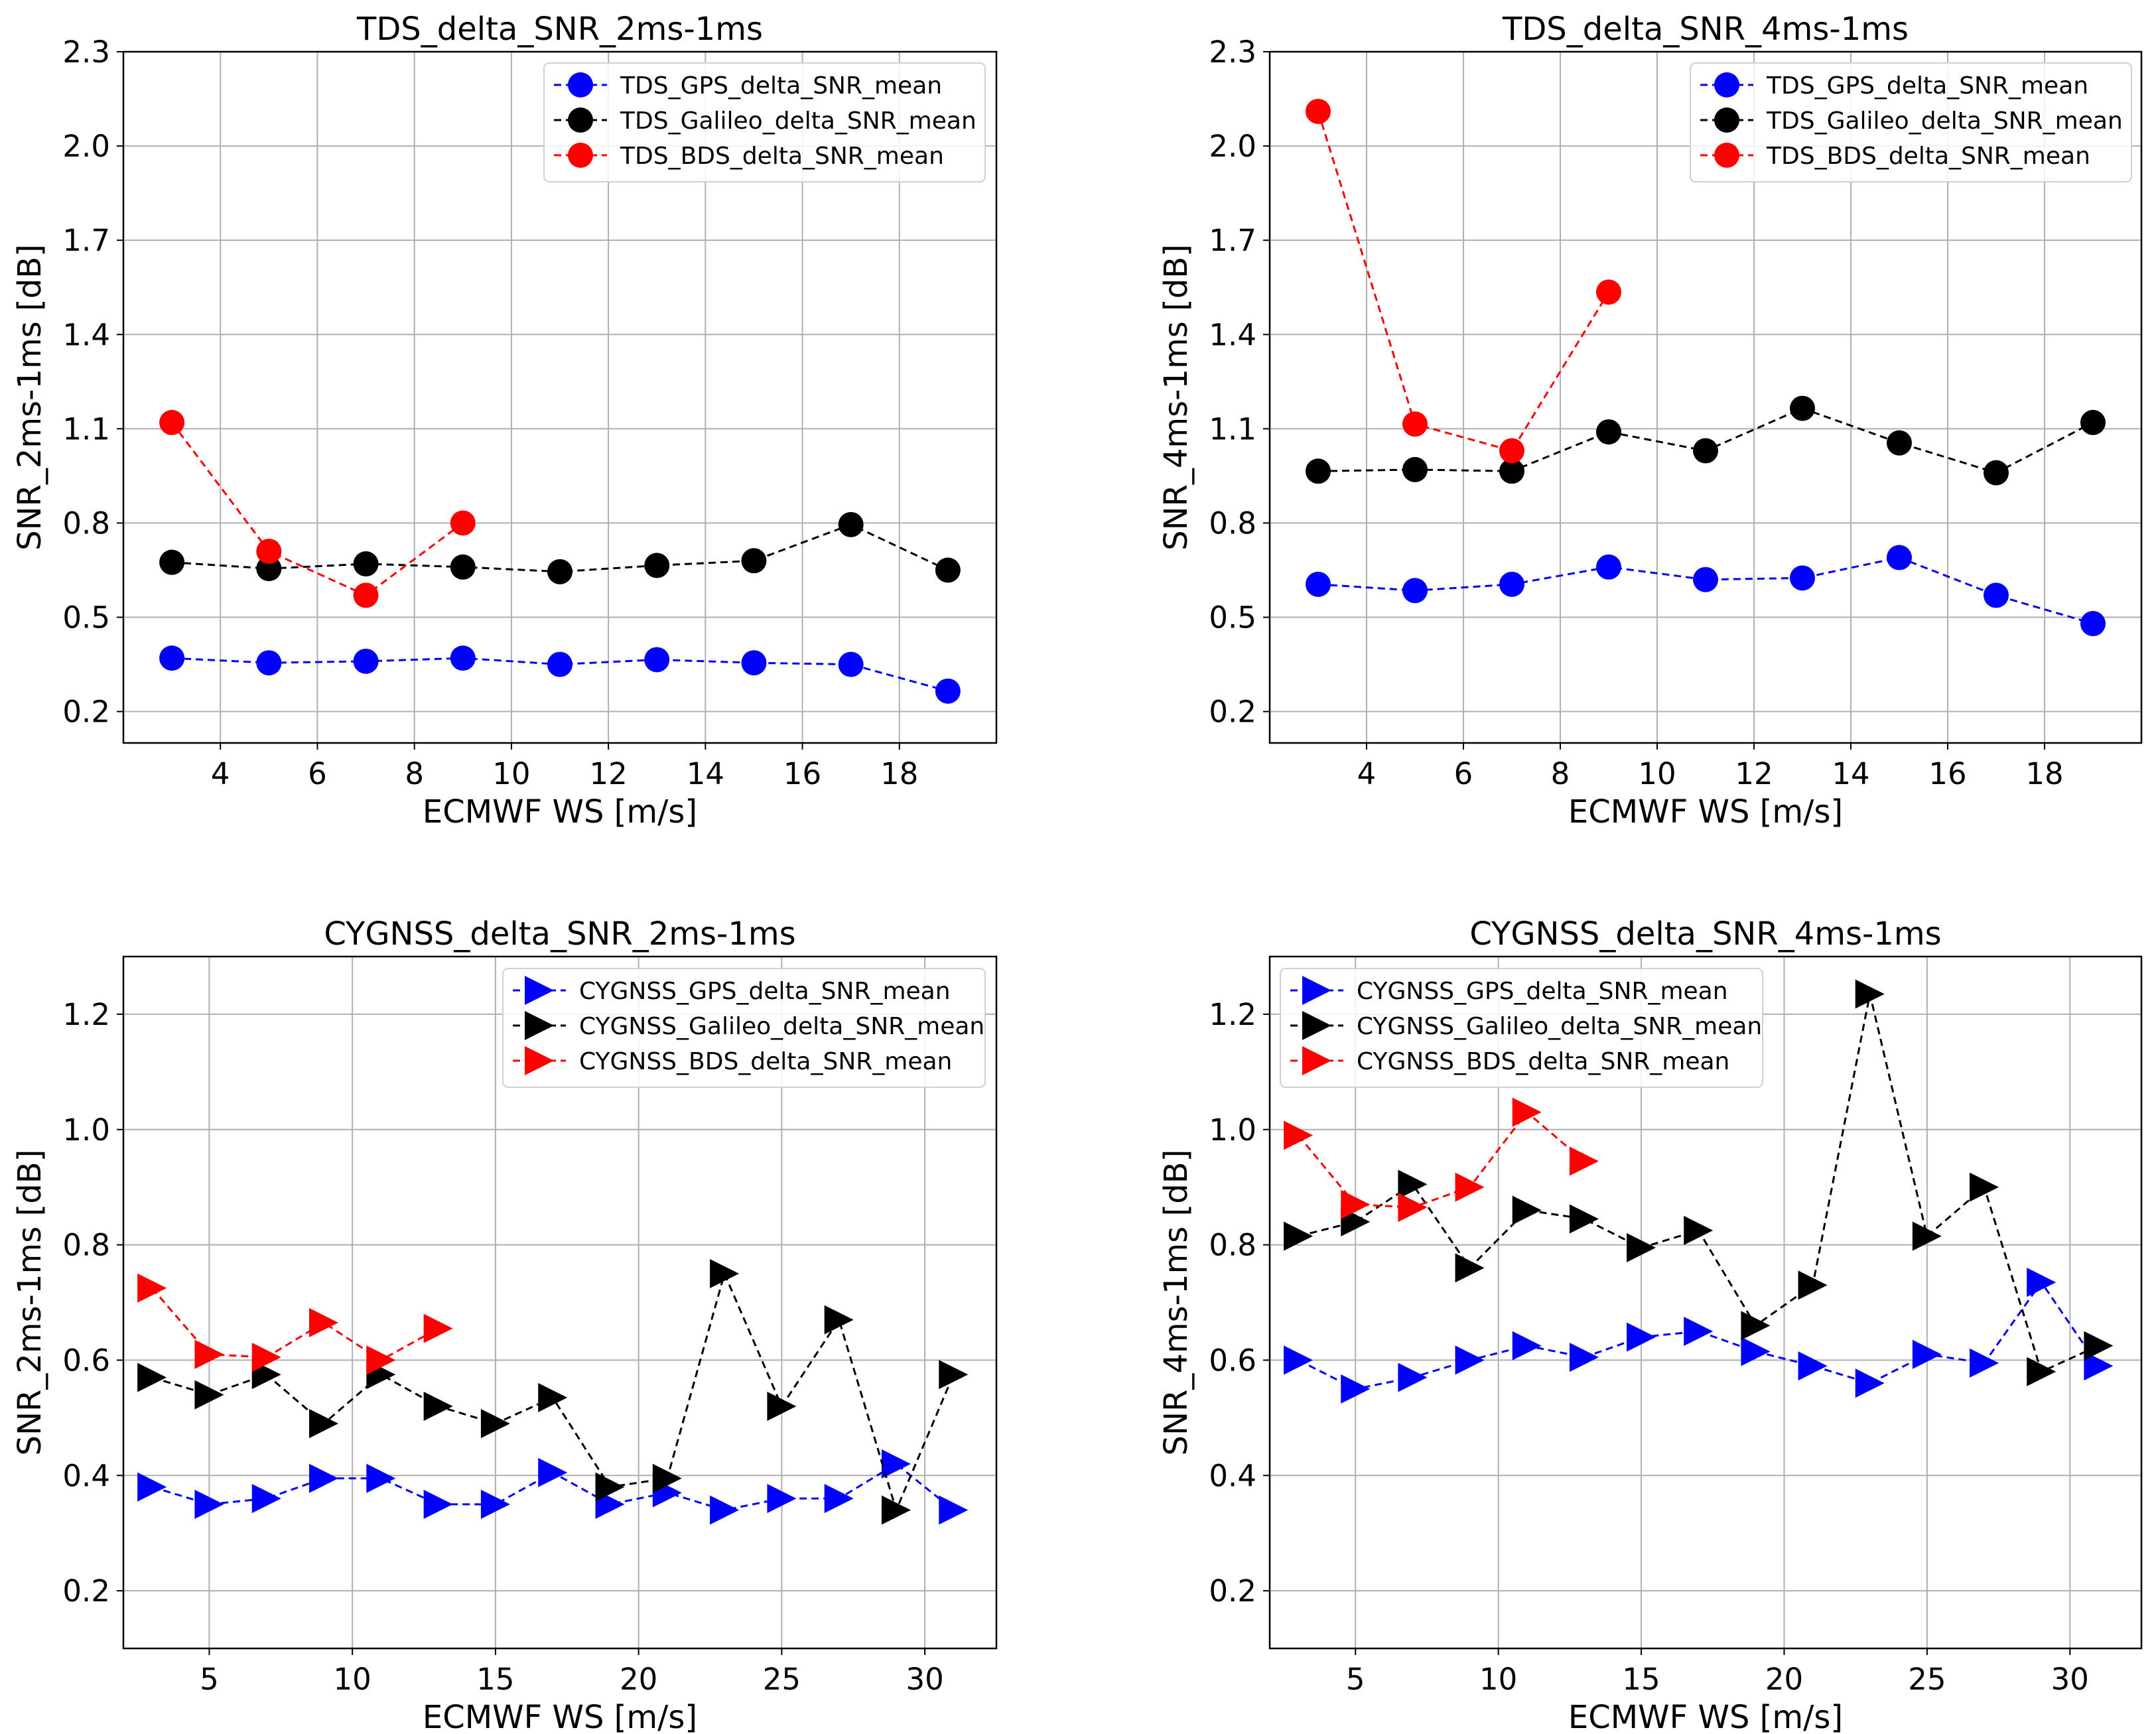 This screenshot has width=2156, height=1734. Describe the element at coordinates (1927, 1679) in the screenshot. I see `x-tick-label: 25` at that location.